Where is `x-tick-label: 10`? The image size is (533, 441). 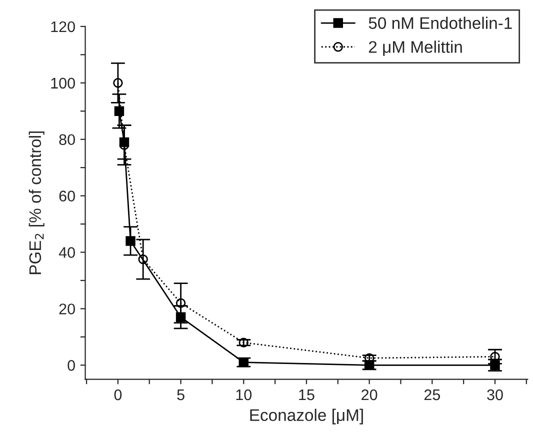
x-tick-label: 10 is located at coordinates (244, 394).